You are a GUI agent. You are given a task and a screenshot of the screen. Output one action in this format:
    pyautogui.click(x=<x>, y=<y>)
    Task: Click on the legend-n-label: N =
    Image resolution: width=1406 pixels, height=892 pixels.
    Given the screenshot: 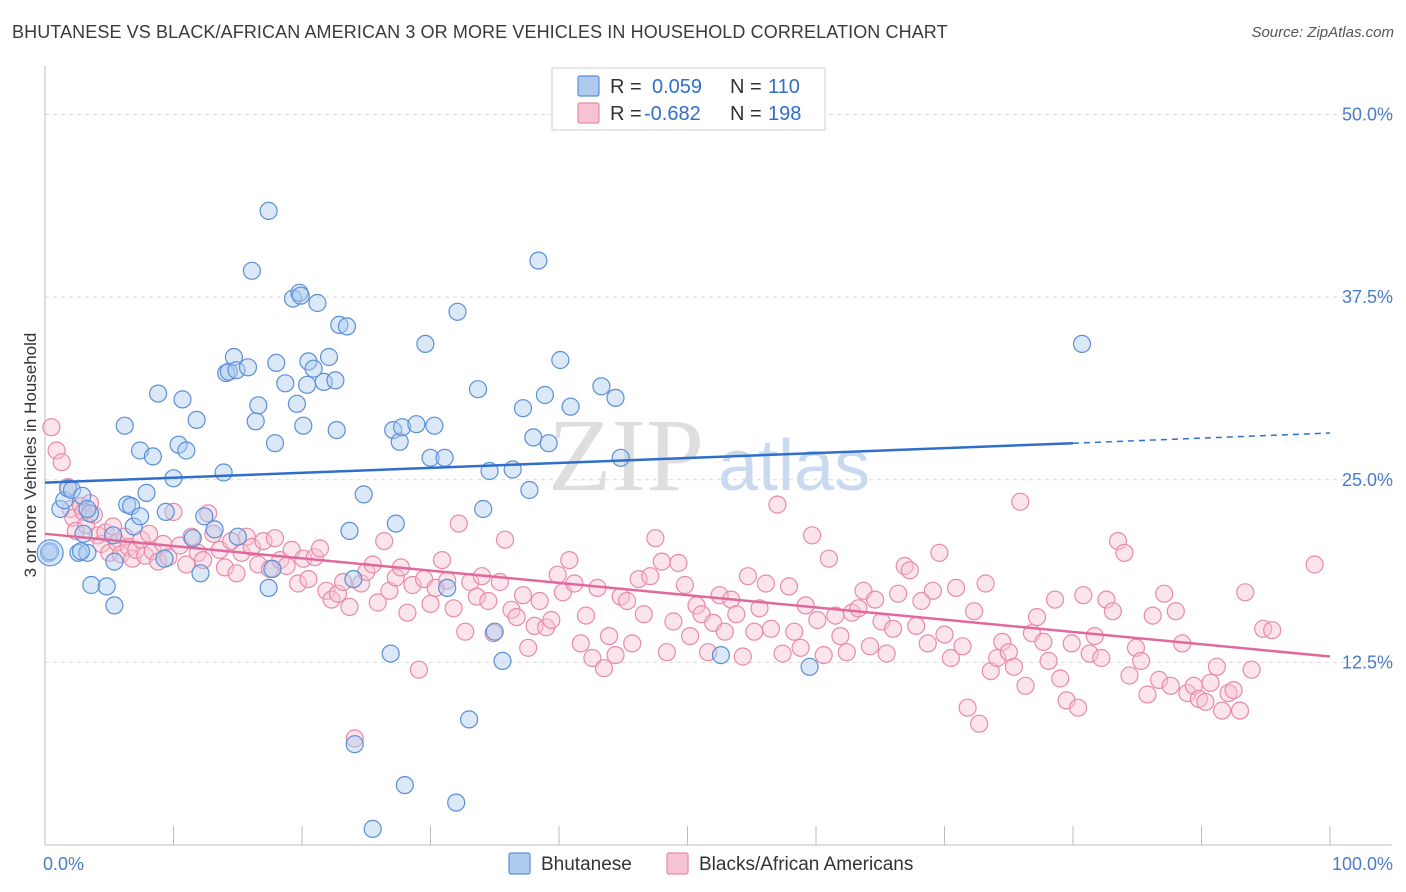 What is the action you would take?
    pyautogui.click(x=746, y=114)
    